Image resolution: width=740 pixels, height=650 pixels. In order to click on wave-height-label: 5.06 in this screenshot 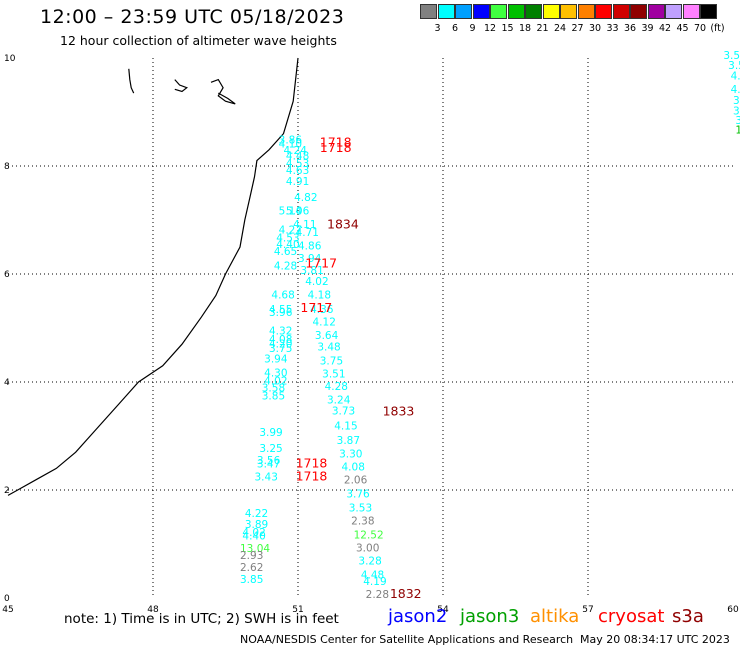, I will do `click(298, 212)`.